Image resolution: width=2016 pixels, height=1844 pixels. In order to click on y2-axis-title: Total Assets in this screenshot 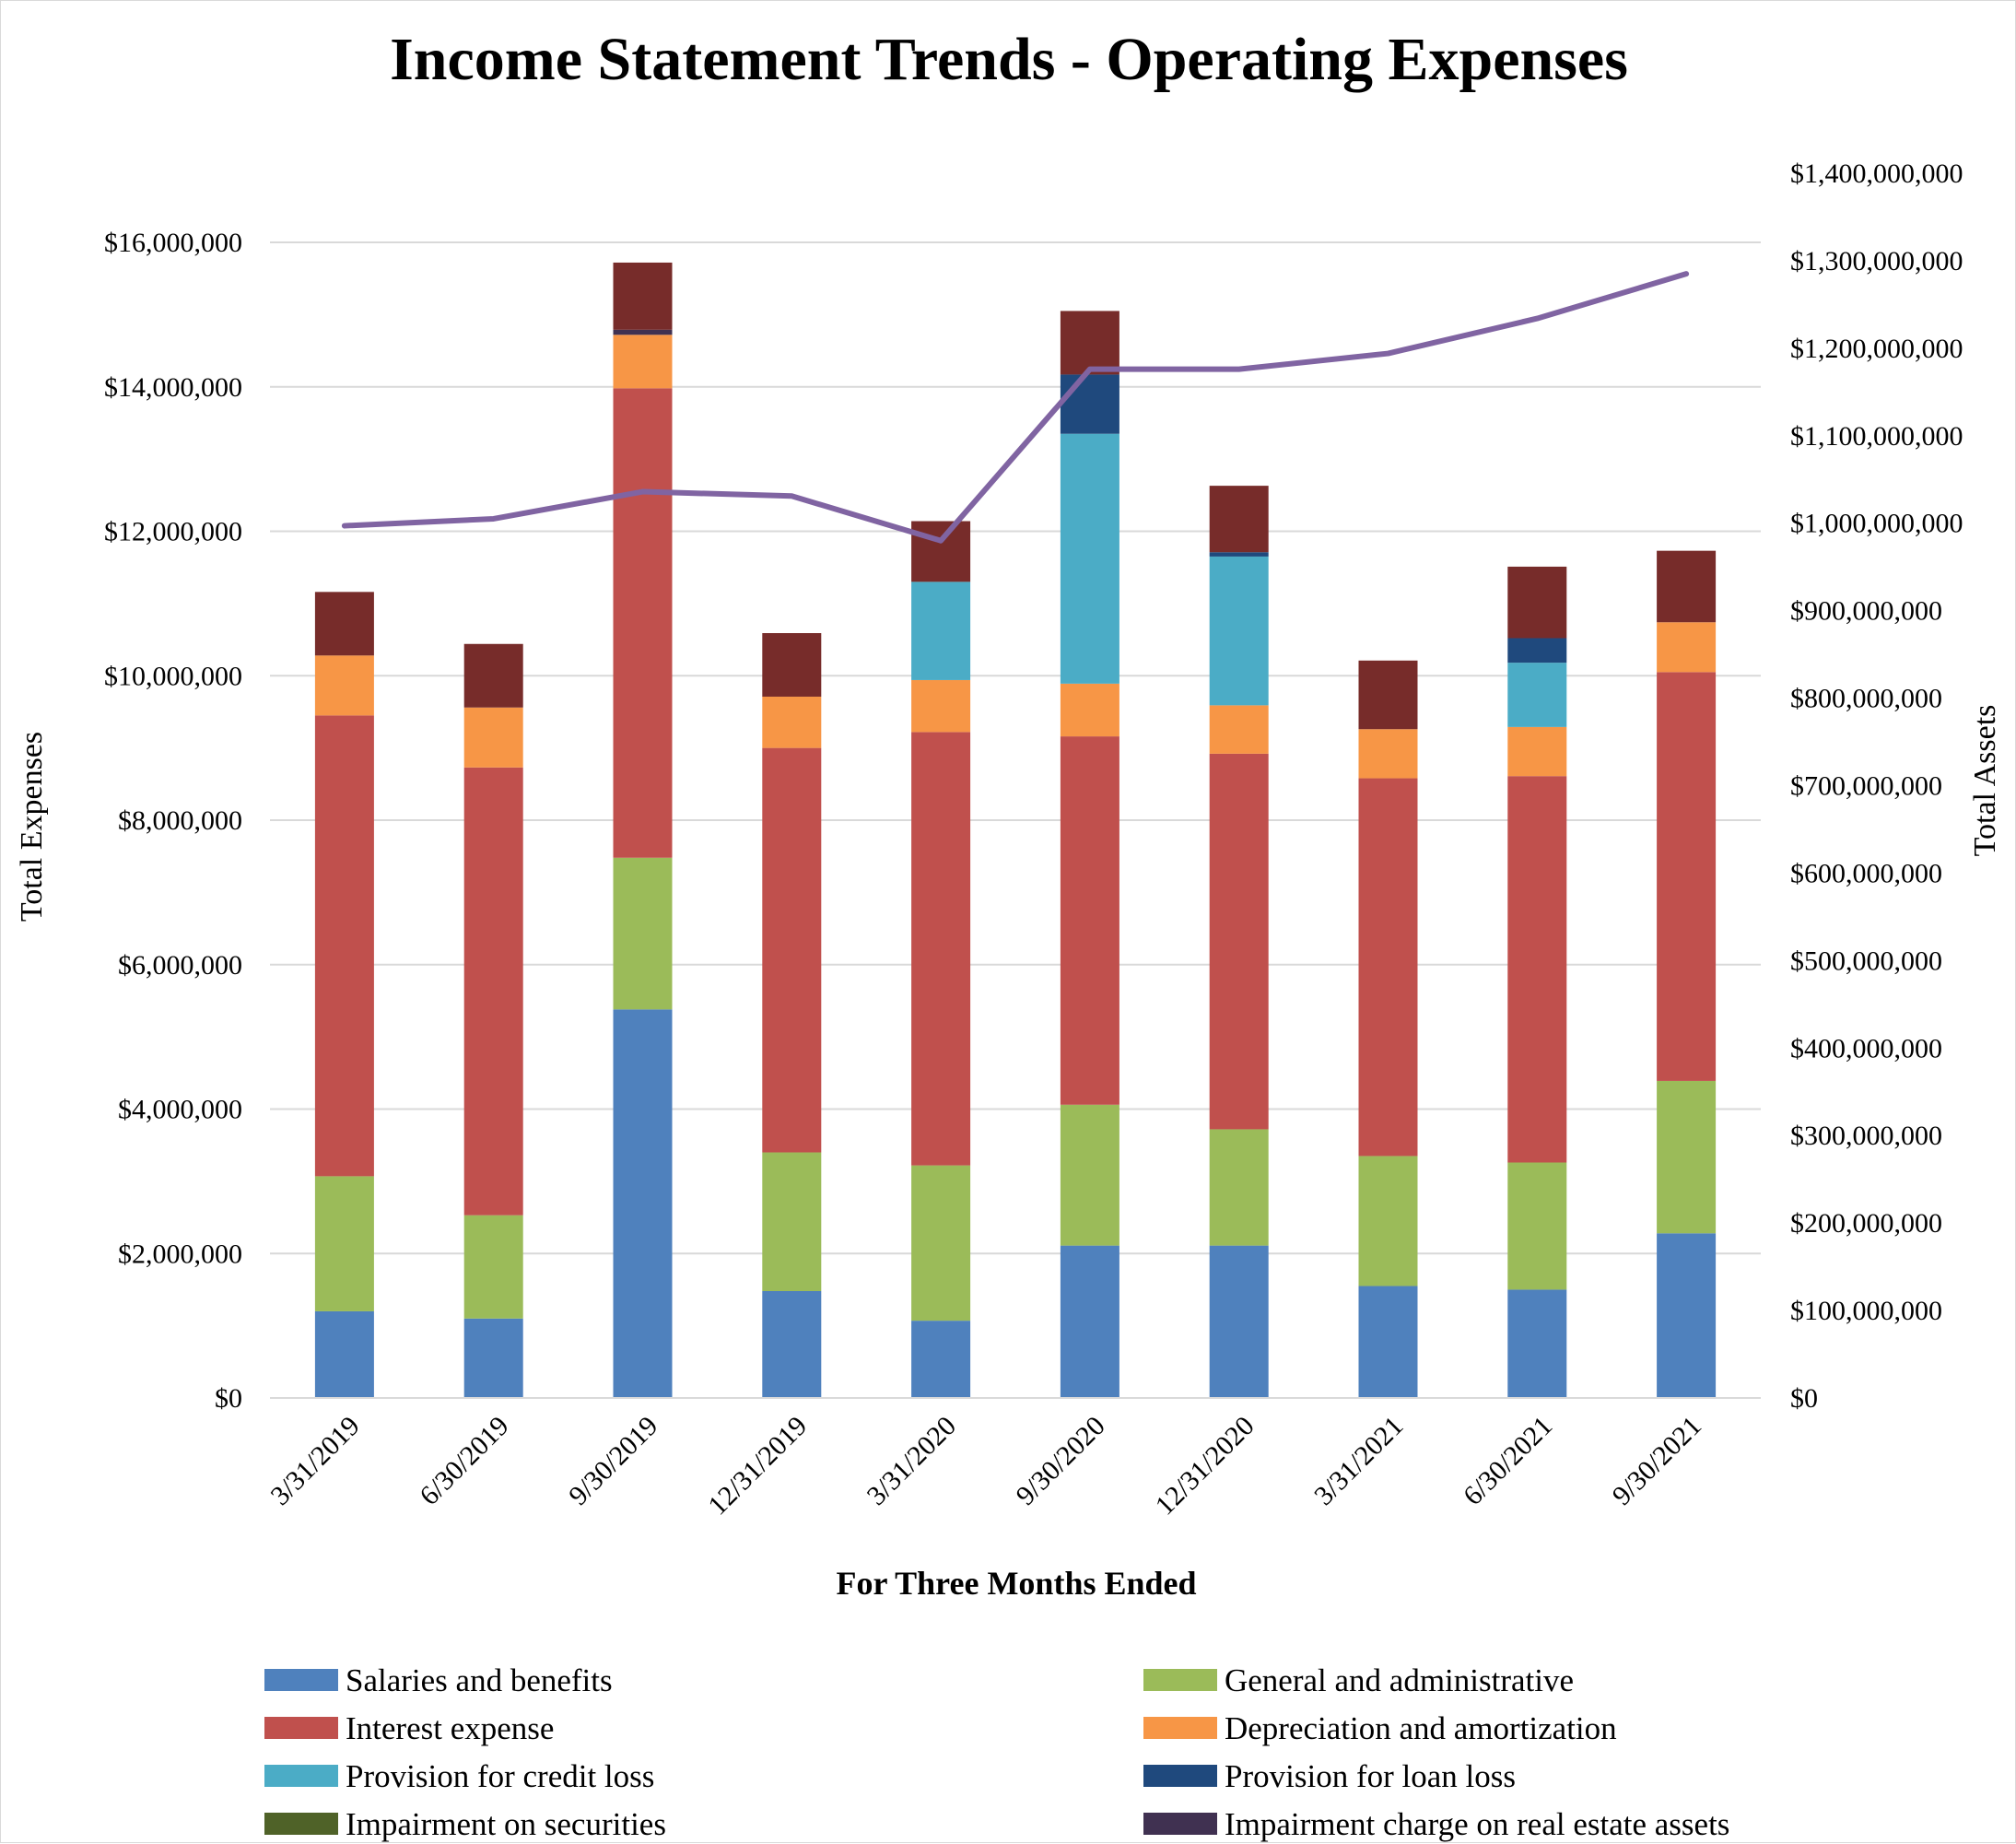, I will do `click(1985, 781)`.